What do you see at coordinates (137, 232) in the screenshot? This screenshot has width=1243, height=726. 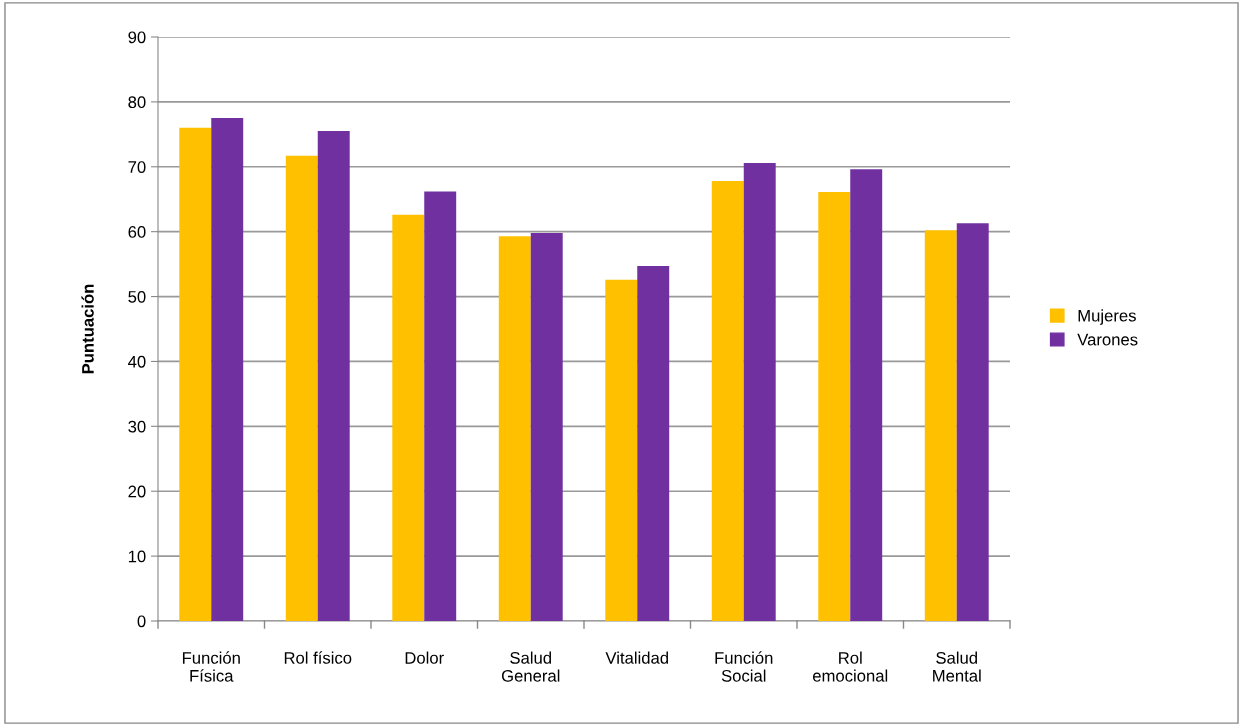 I see `y-tick-label: 60` at bounding box center [137, 232].